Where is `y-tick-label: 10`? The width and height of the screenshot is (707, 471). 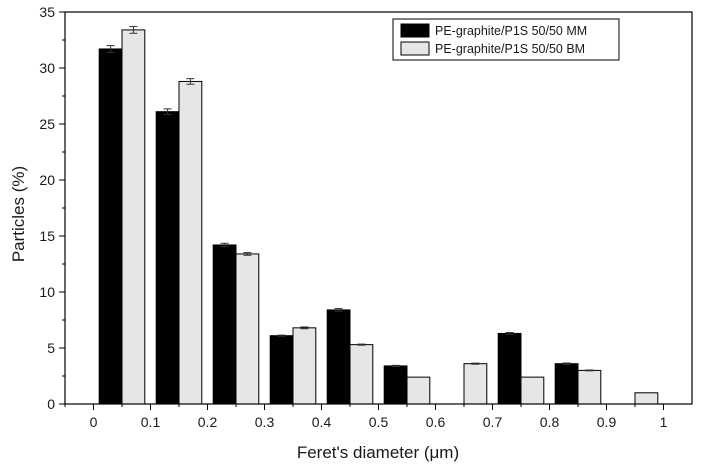
y-tick-label: 10 is located at coordinates (47, 292).